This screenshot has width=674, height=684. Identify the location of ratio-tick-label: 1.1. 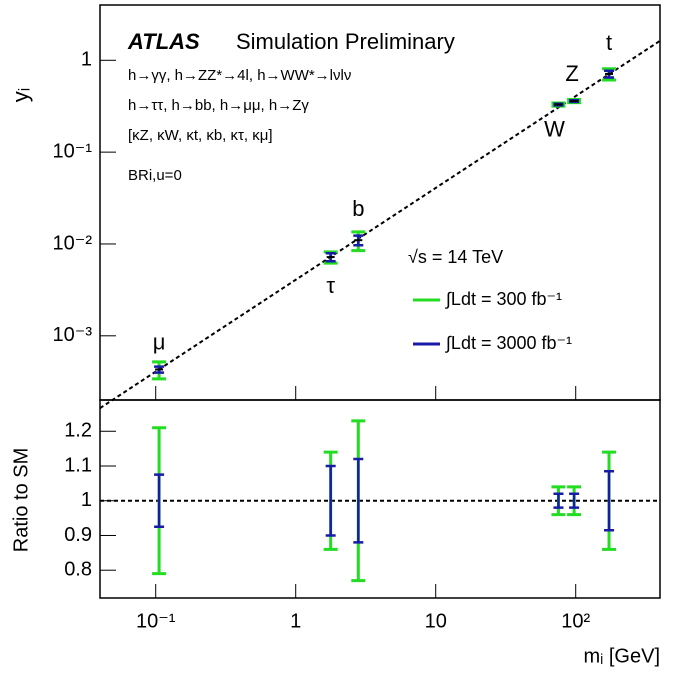
(78, 465).